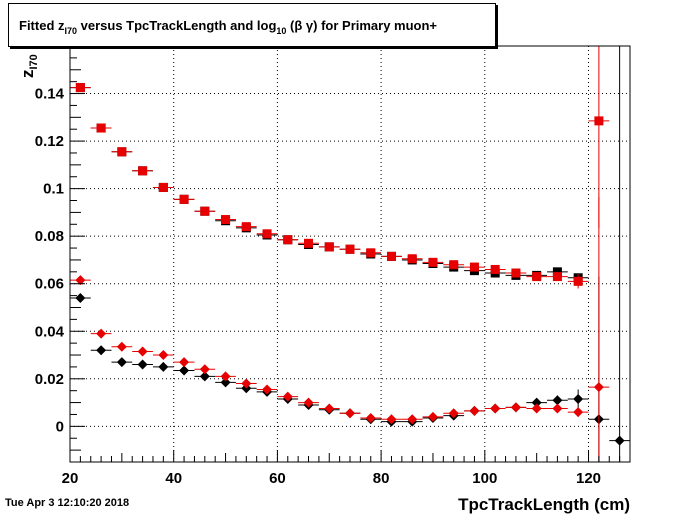 This screenshot has width=700, height=514. Describe the element at coordinates (588, 478) in the screenshot. I see `x-tick-label: 120` at that location.